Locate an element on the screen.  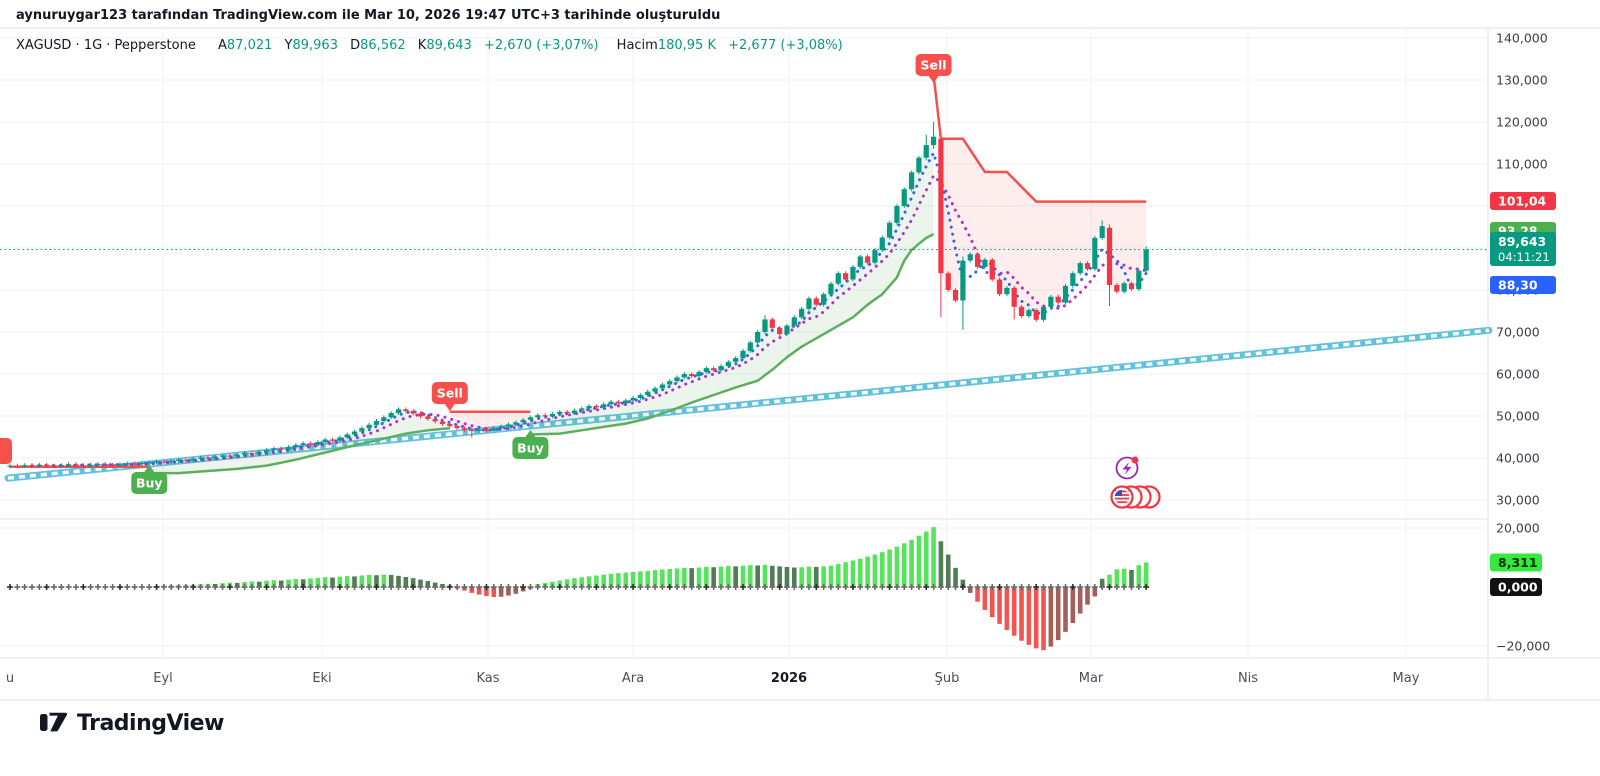
histogram-zero-crosses is located at coordinates (578, 587).